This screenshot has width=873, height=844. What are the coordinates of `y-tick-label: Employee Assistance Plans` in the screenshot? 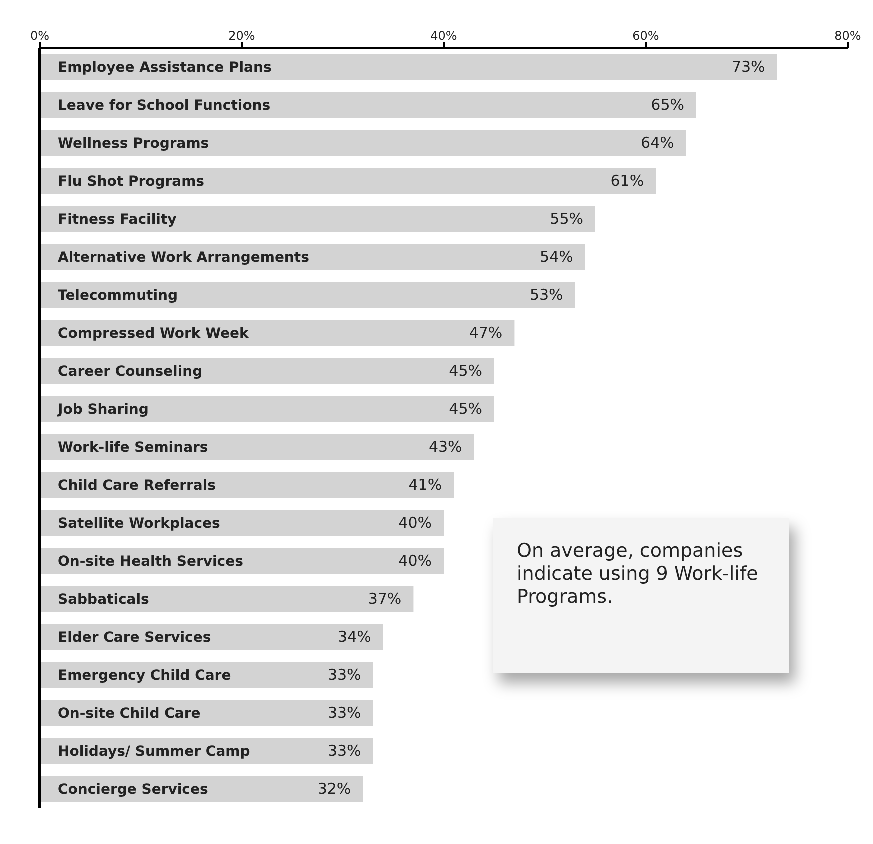 It's located at (165, 68).